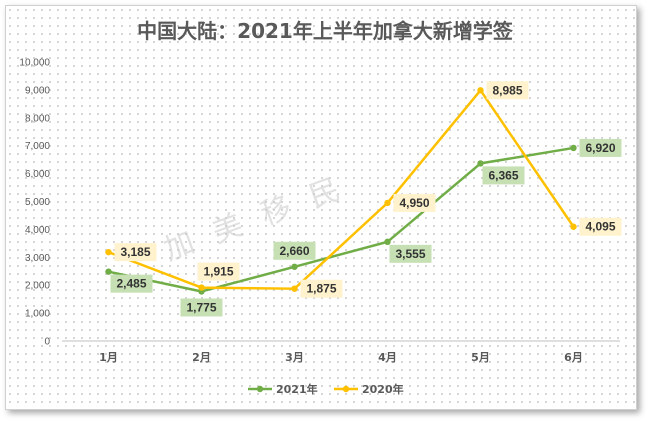  What do you see at coordinates (201, 357) in the screenshot?
I see `x-tick-label: 2月` at bounding box center [201, 357].